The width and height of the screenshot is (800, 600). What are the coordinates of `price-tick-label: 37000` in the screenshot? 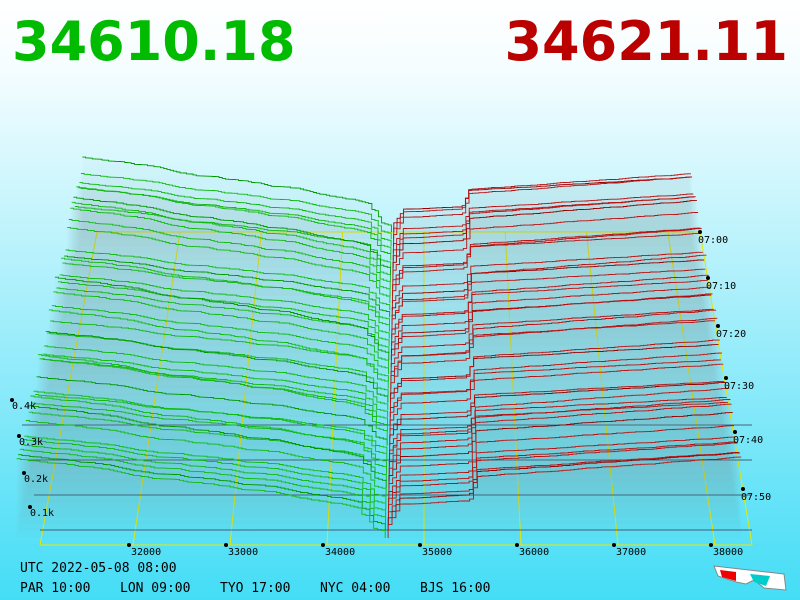 It's located at (631, 552).